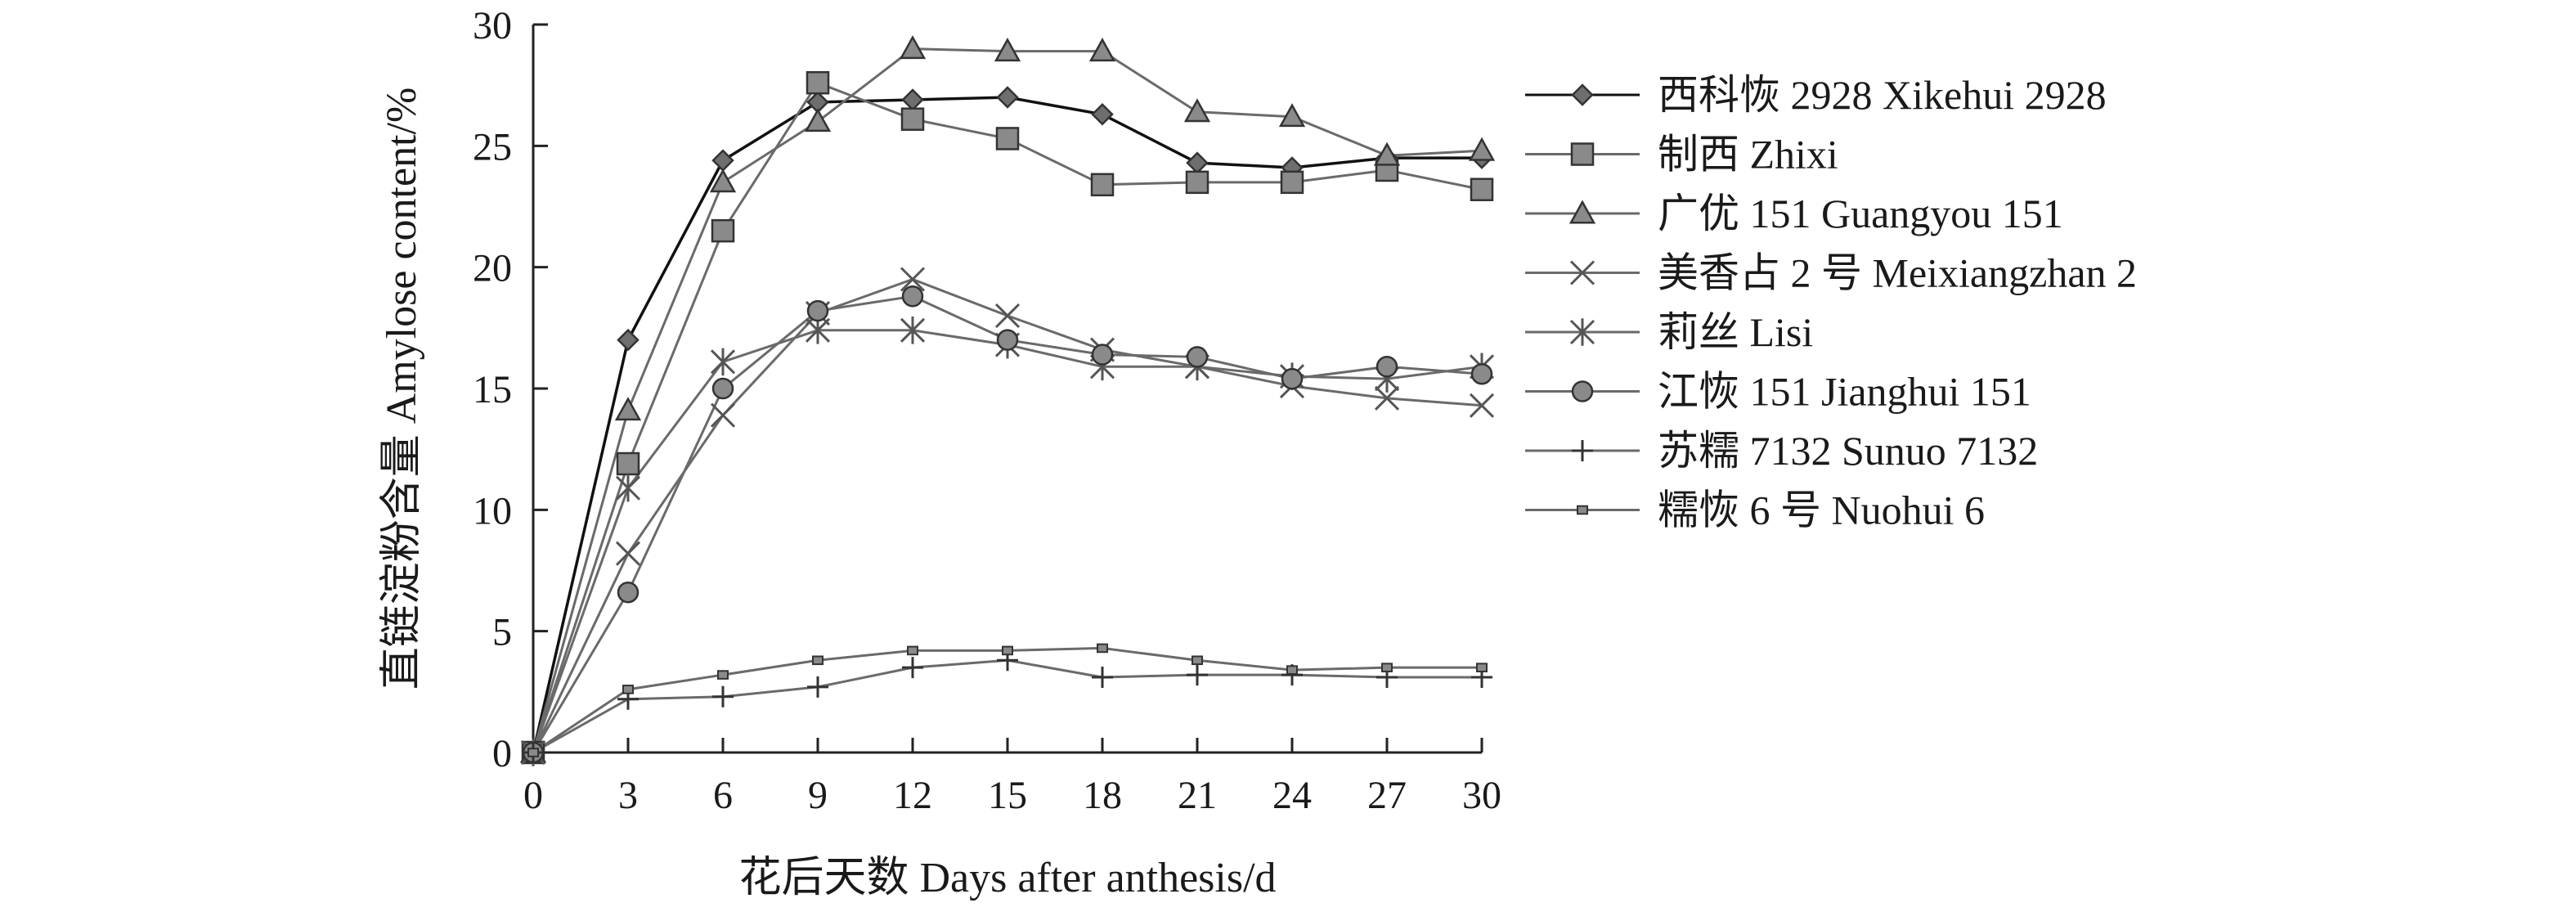 The height and width of the screenshot is (912, 2576). Describe the element at coordinates (912, 796) in the screenshot. I see `x-tick-label: 12` at that location.